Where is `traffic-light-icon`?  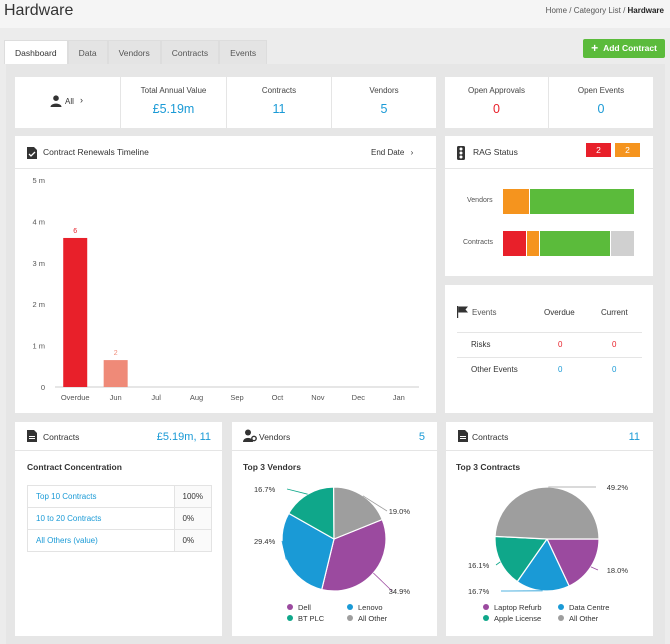 traffic-light-icon is located at coordinates (461, 153).